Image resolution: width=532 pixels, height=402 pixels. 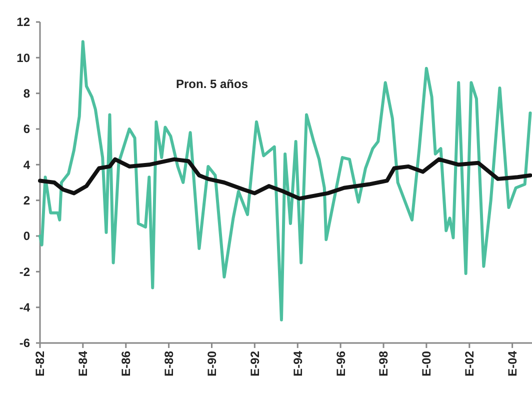 I want to click on x-tick-label: E-90, so click(x=211, y=363).